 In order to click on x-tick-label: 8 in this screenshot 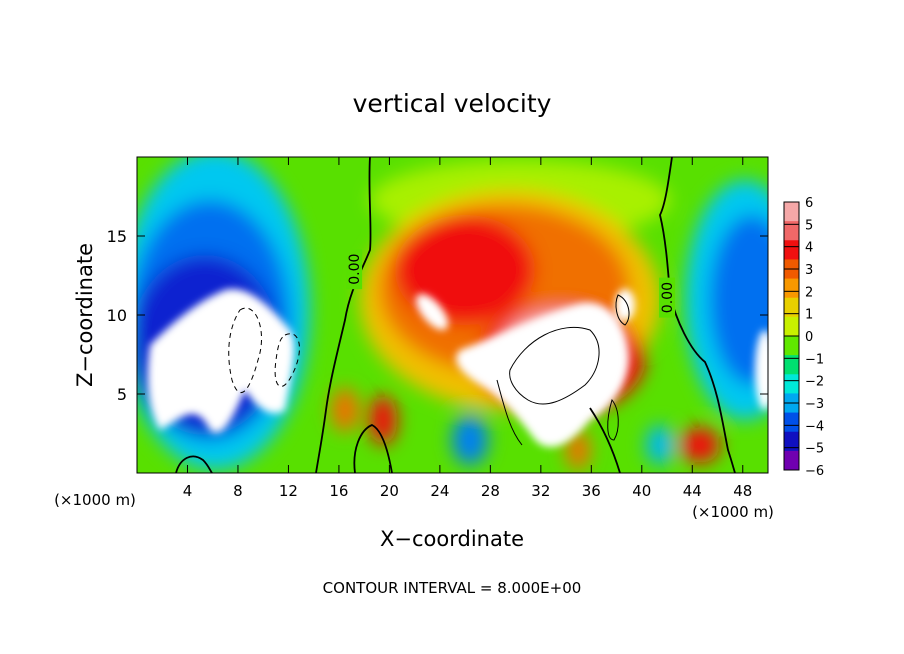, I will do `click(238, 491)`.